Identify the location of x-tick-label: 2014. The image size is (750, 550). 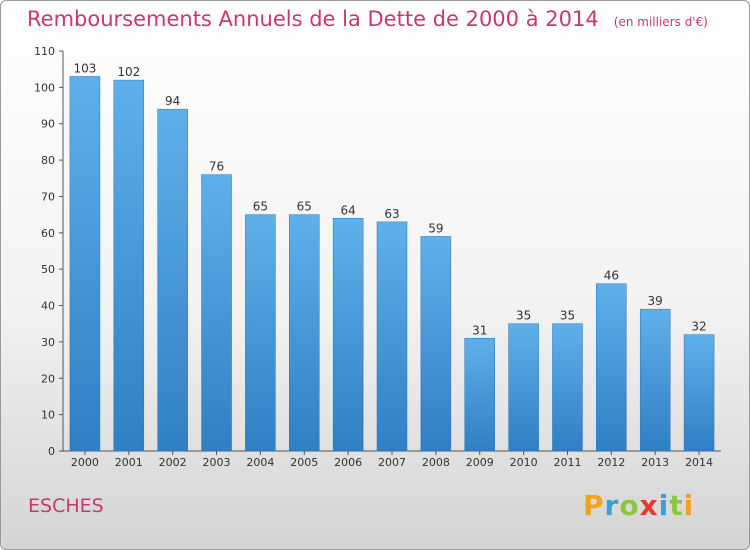
(699, 462).